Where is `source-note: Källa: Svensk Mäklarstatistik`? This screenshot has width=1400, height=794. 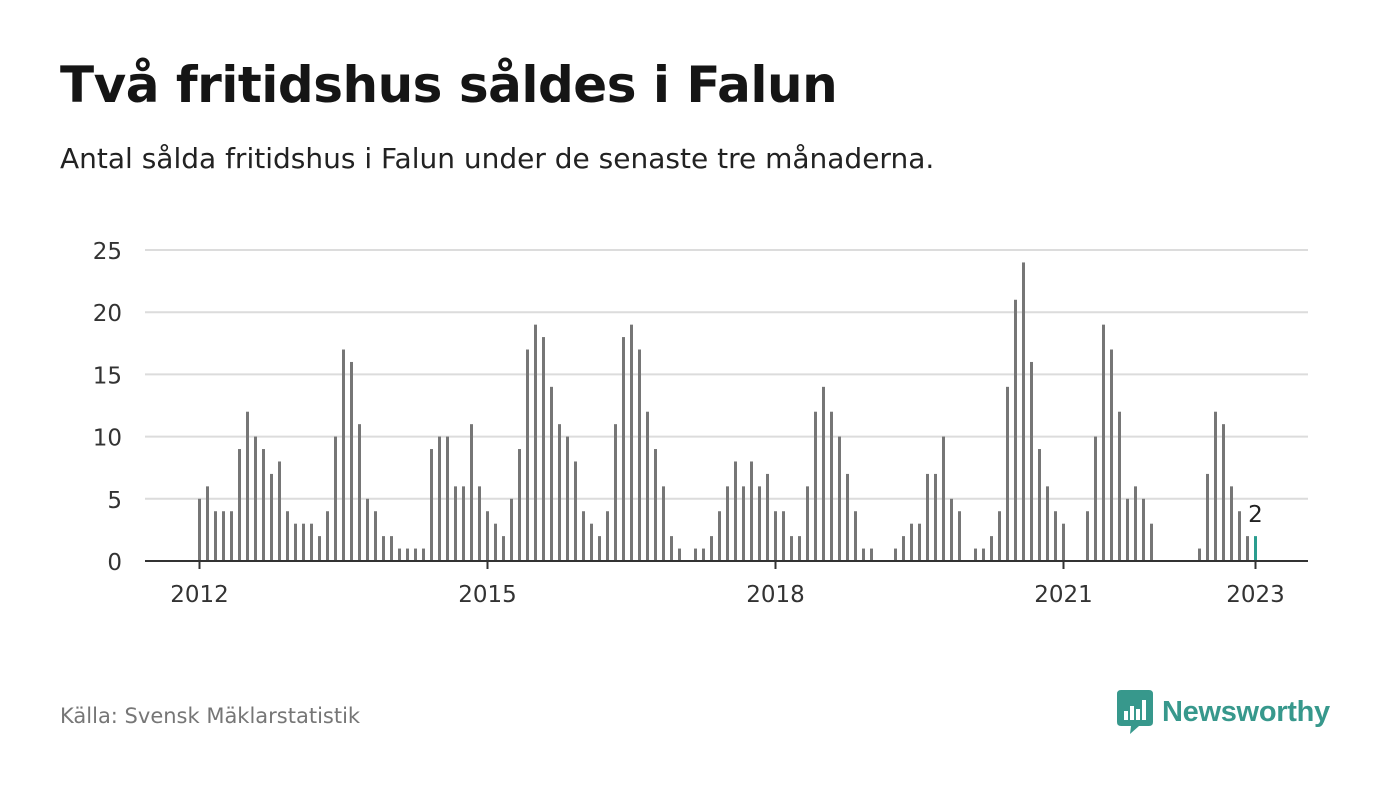 source-note: Källa: Svensk Mäklarstatistik is located at coordinates (210, 716).